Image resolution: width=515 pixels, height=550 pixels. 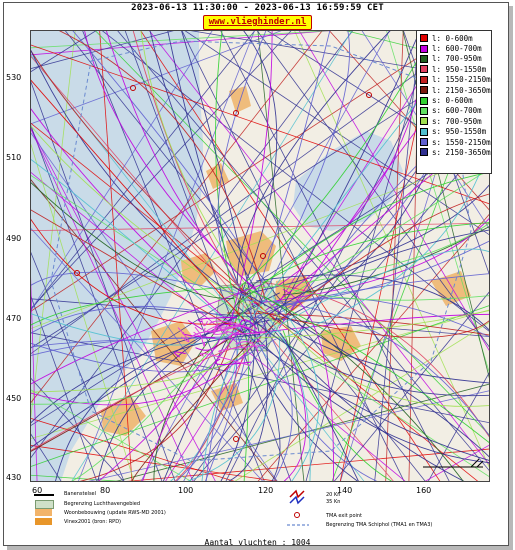 I want to click on legend-item: s: 700-950m, so click(x=454, y=121).